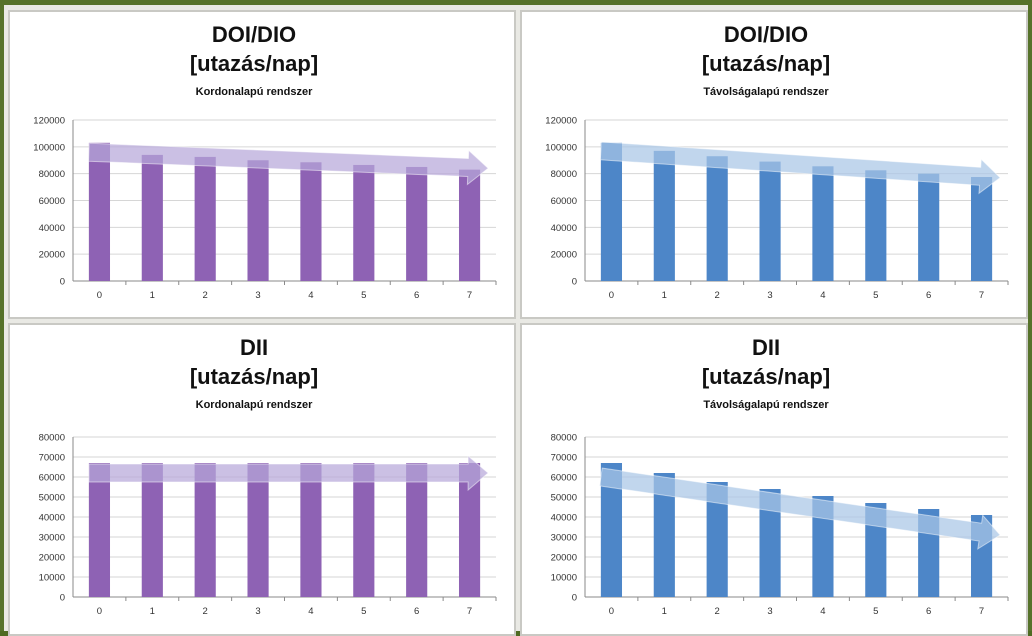 Image resolution: width=1032 pixels, height=636 pixels. Describe the element at coordinates (766, 347) in the screenshot. I see `chart-title: DII` at that location.